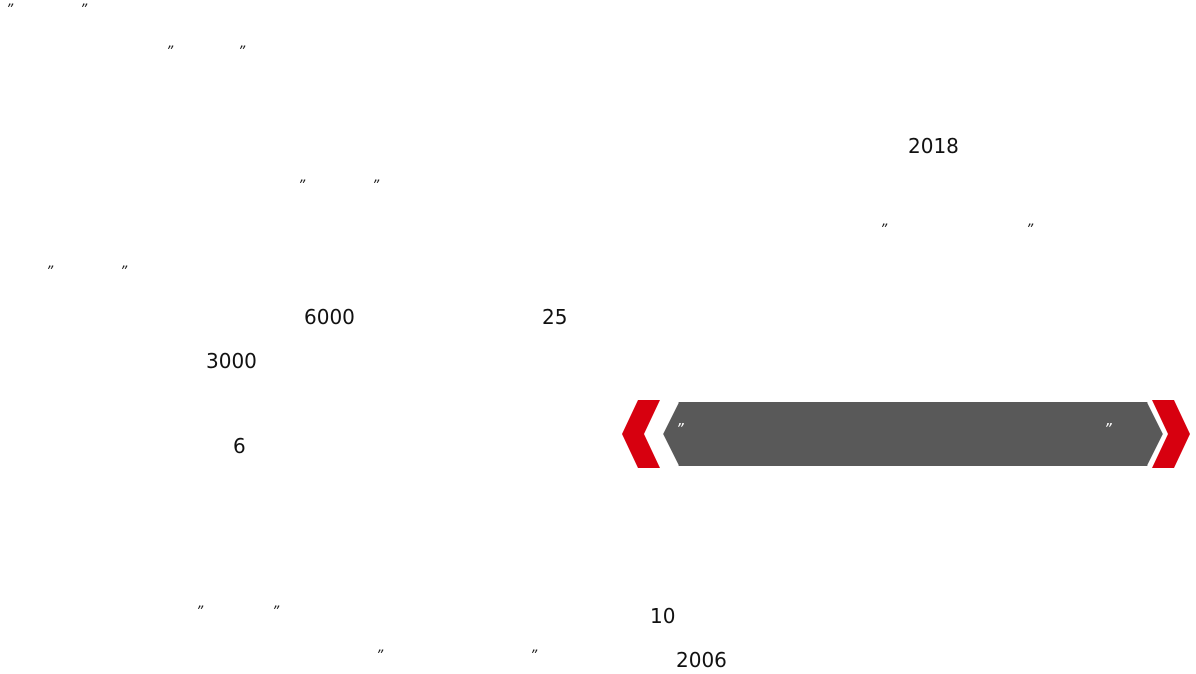 The height and width of the screenshot is (674, 1196). Describe the element at coordinates (701, 660) in the screenshot. I see `number-2006: 2006` at that location.